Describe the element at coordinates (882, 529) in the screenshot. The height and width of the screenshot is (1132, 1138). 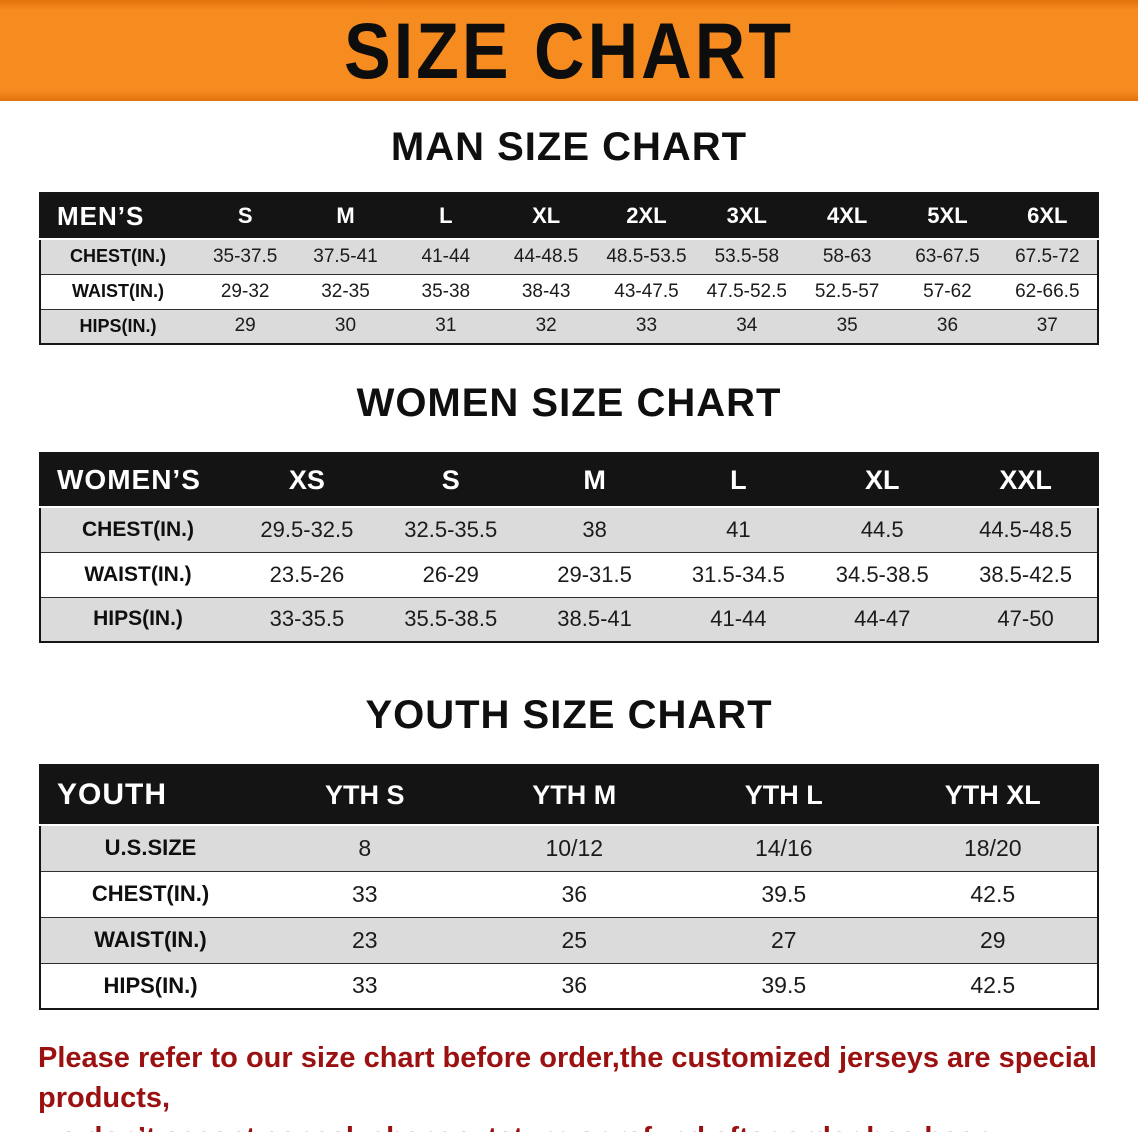
I see `size-value: 44.5` at that location.